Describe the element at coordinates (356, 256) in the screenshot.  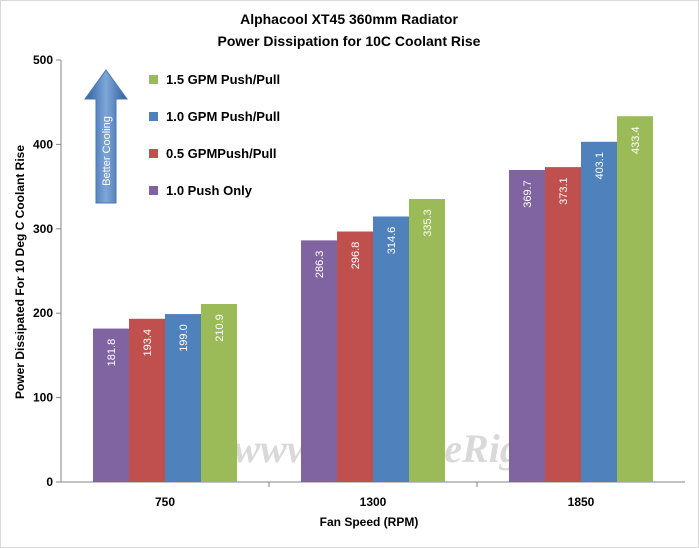
I see `bar-data-label: 296.8` at that location.